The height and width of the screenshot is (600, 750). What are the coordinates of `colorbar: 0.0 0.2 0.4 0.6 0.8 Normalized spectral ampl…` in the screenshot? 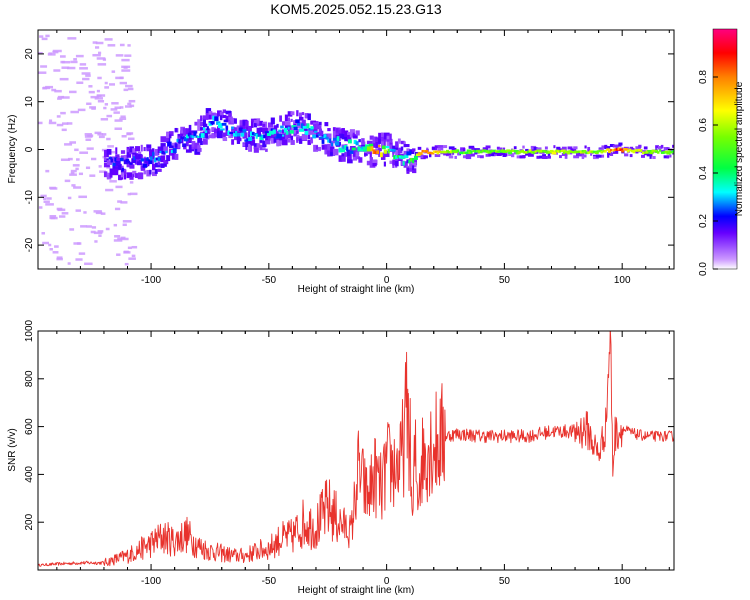 It's located at (721, 152).